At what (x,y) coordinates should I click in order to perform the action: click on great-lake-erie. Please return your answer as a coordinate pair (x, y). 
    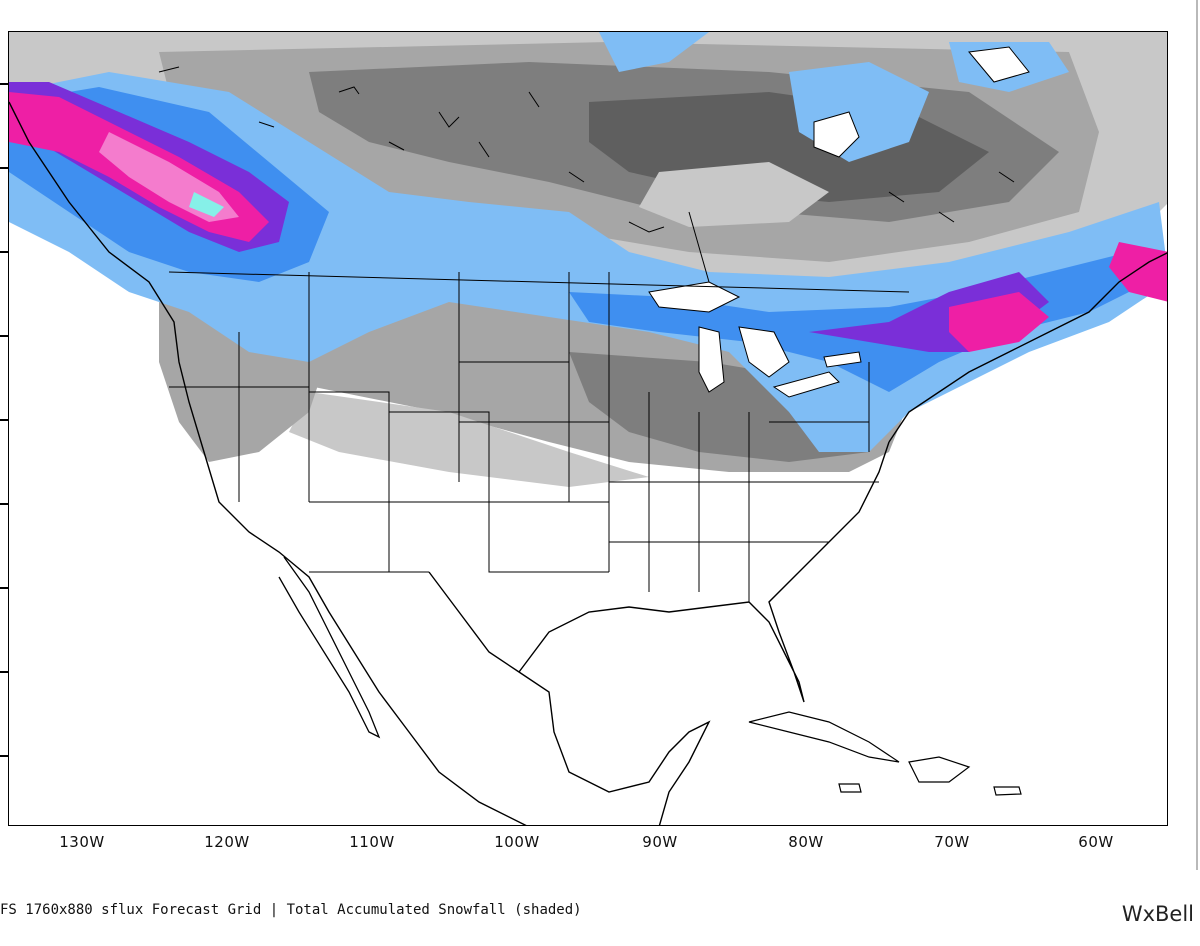
    Looking at the image, I should click on (806, 384).